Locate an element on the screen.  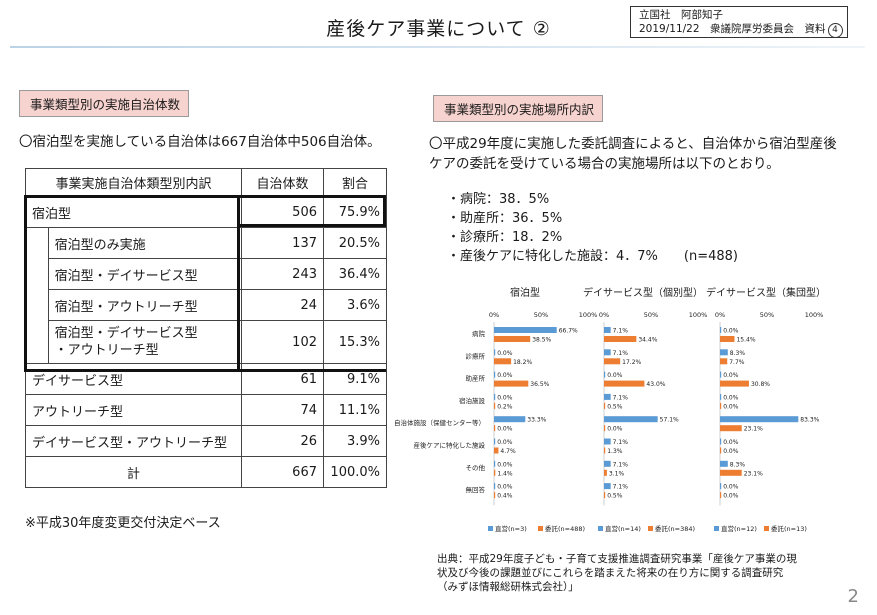
data-label: 38.5% is located at coordinates (541, 340).